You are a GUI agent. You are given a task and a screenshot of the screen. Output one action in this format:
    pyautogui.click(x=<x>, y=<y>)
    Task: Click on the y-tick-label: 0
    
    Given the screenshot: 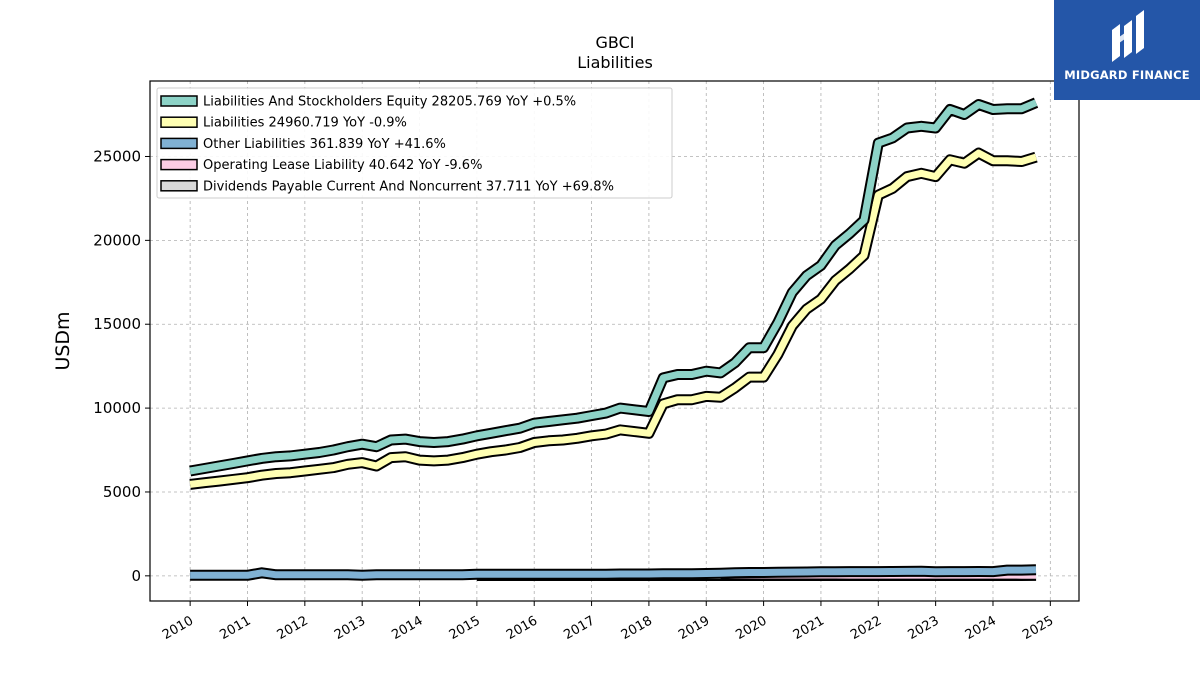 What is the action you would take?
    pyautogui.click(x=136, y=576)
    